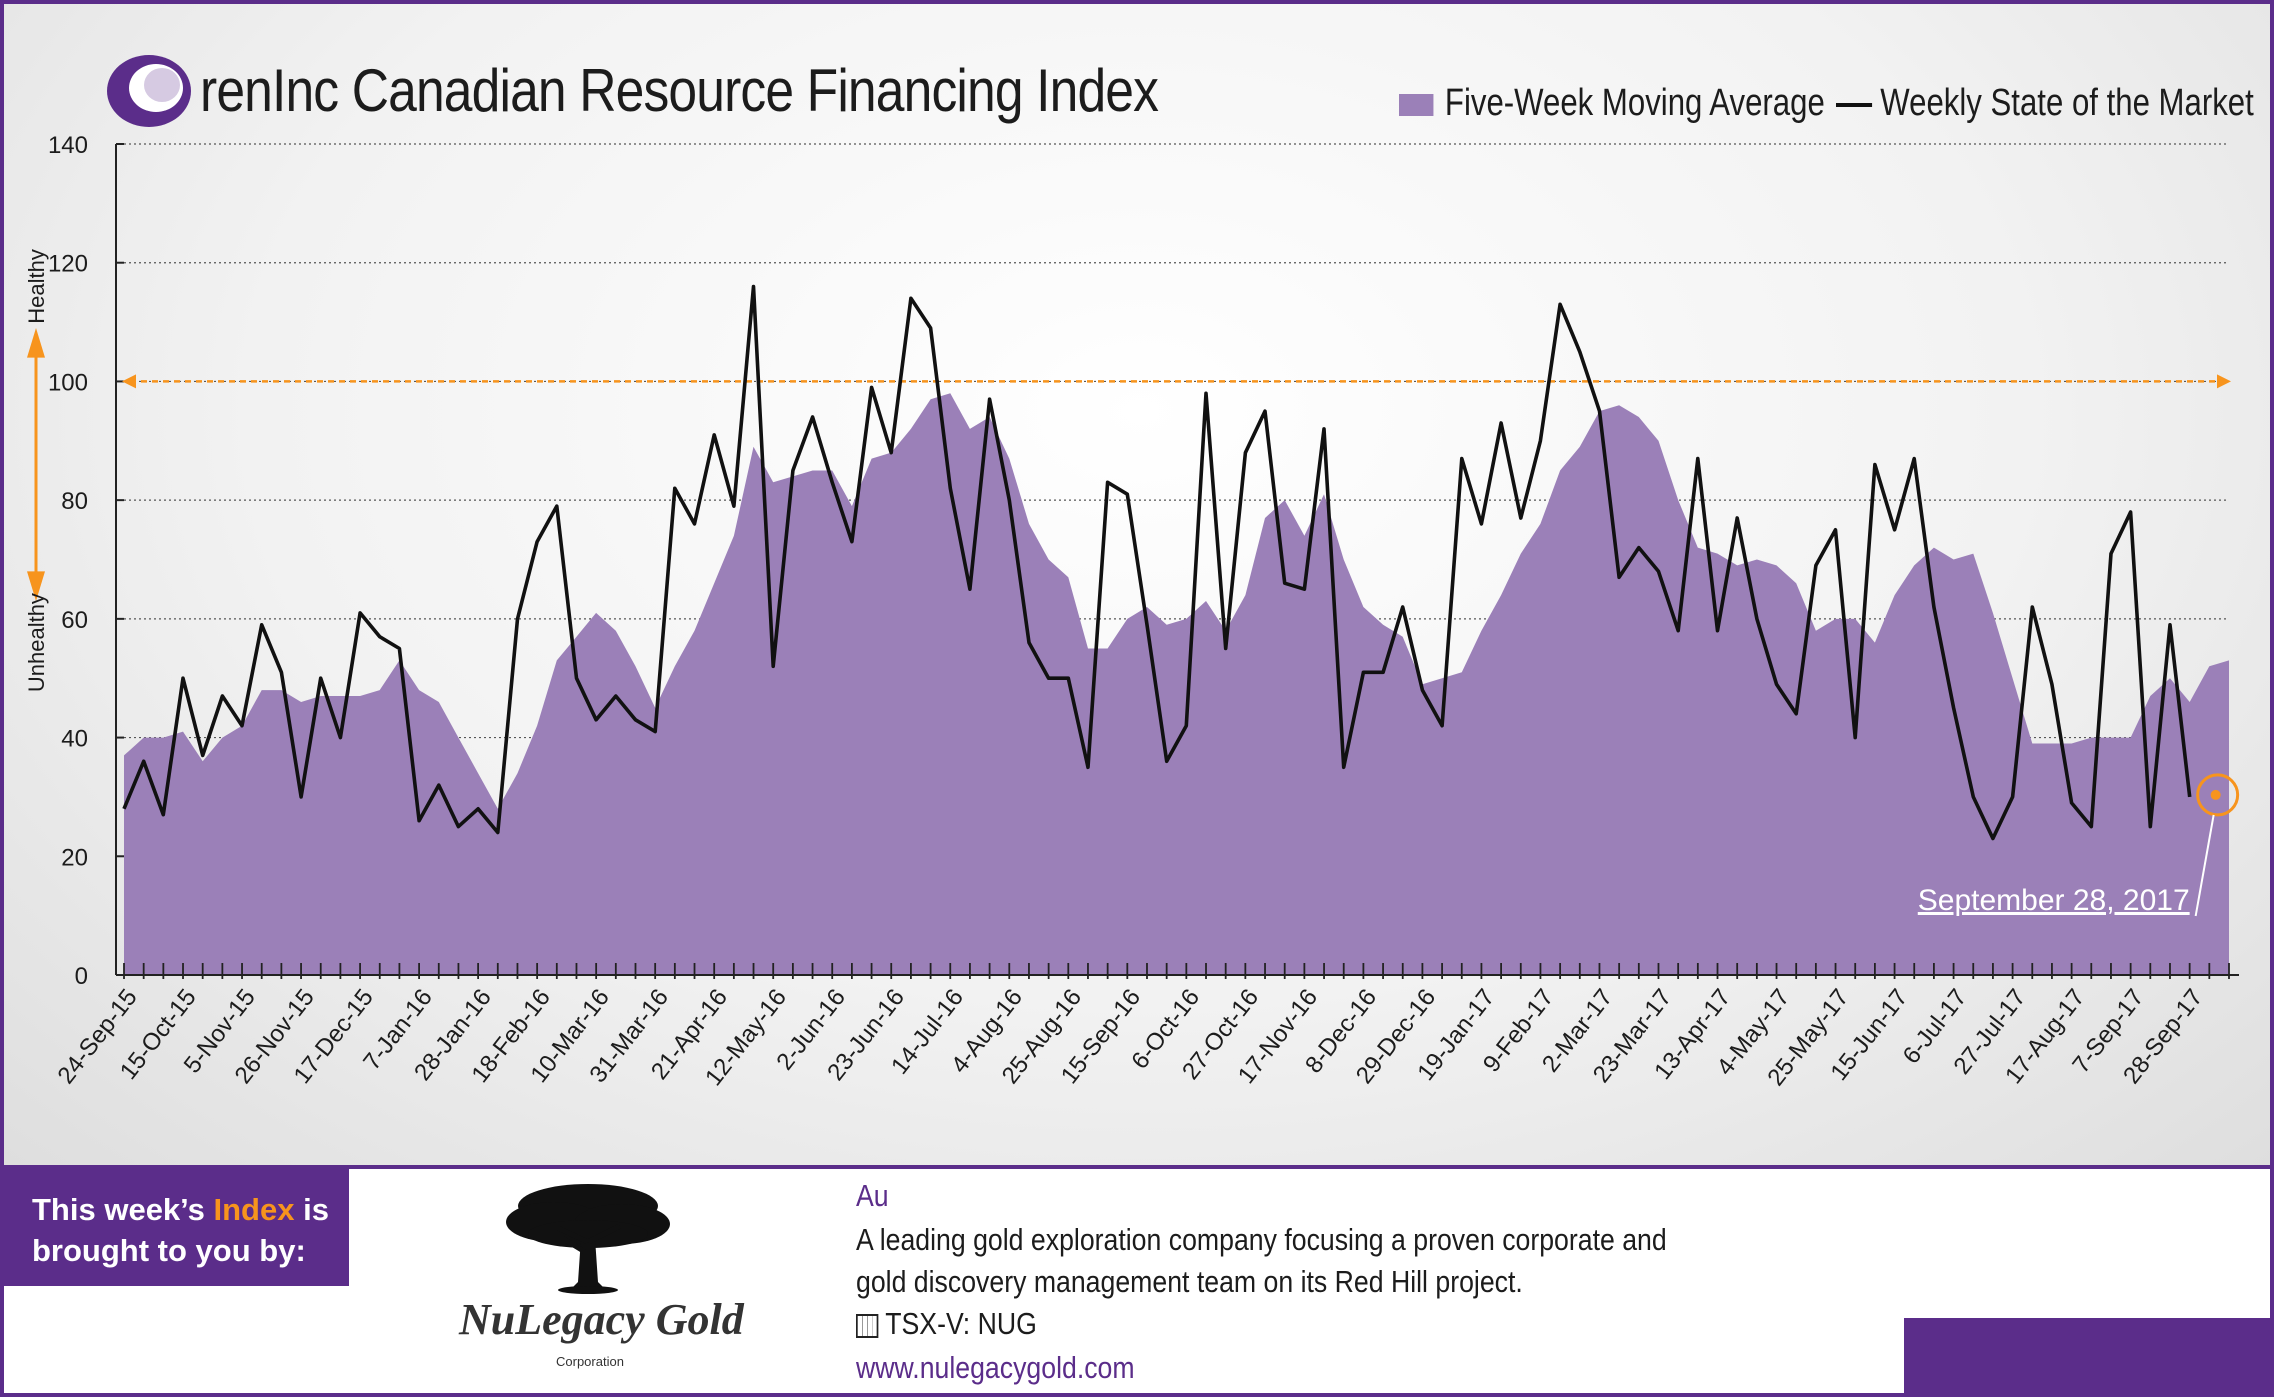  Describe the element at coordinates (1416, 104) in the screenshot. I see `legend-area-swatch` at that location.